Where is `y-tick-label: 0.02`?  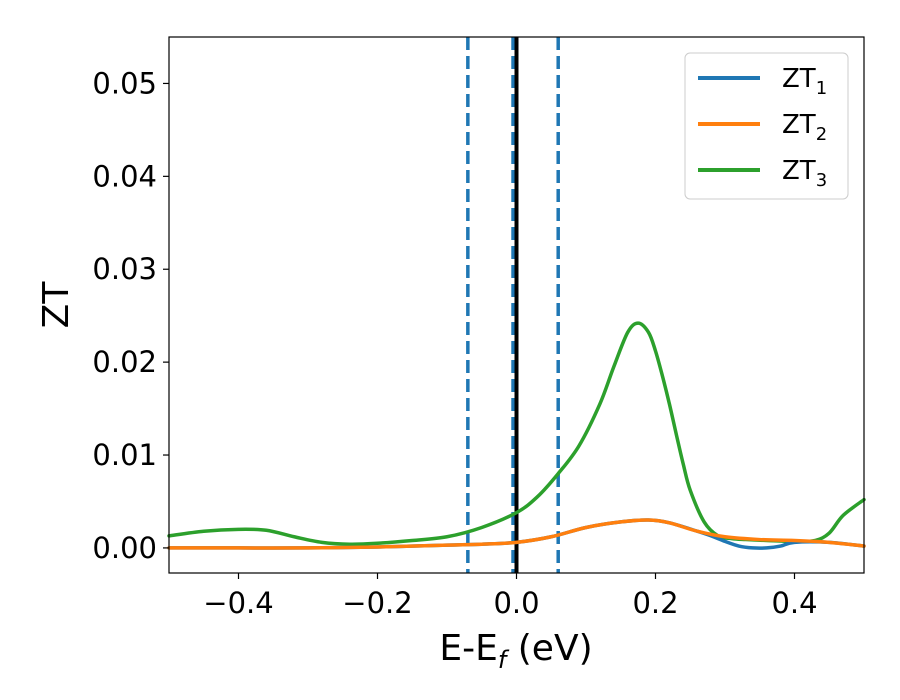
y-tick-label: 0.02 is located at coordinates (124, 362).